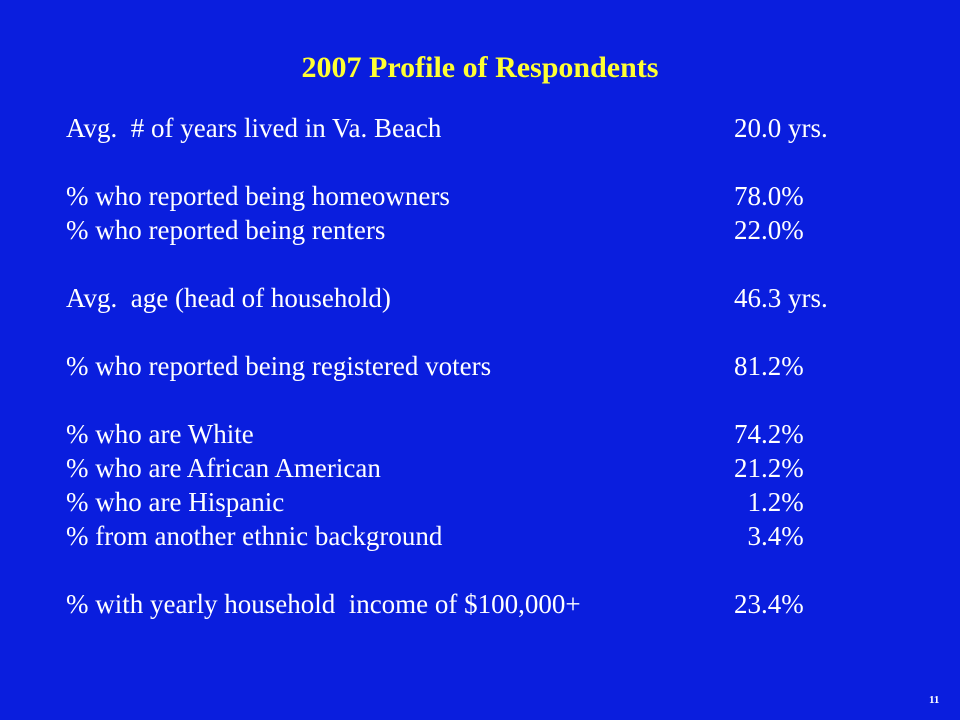 This screenshot has height=720, width=960. Describe the element at coordinates (223, 468) in the screenshot. I see `stat-label: % who are African American` at that location.